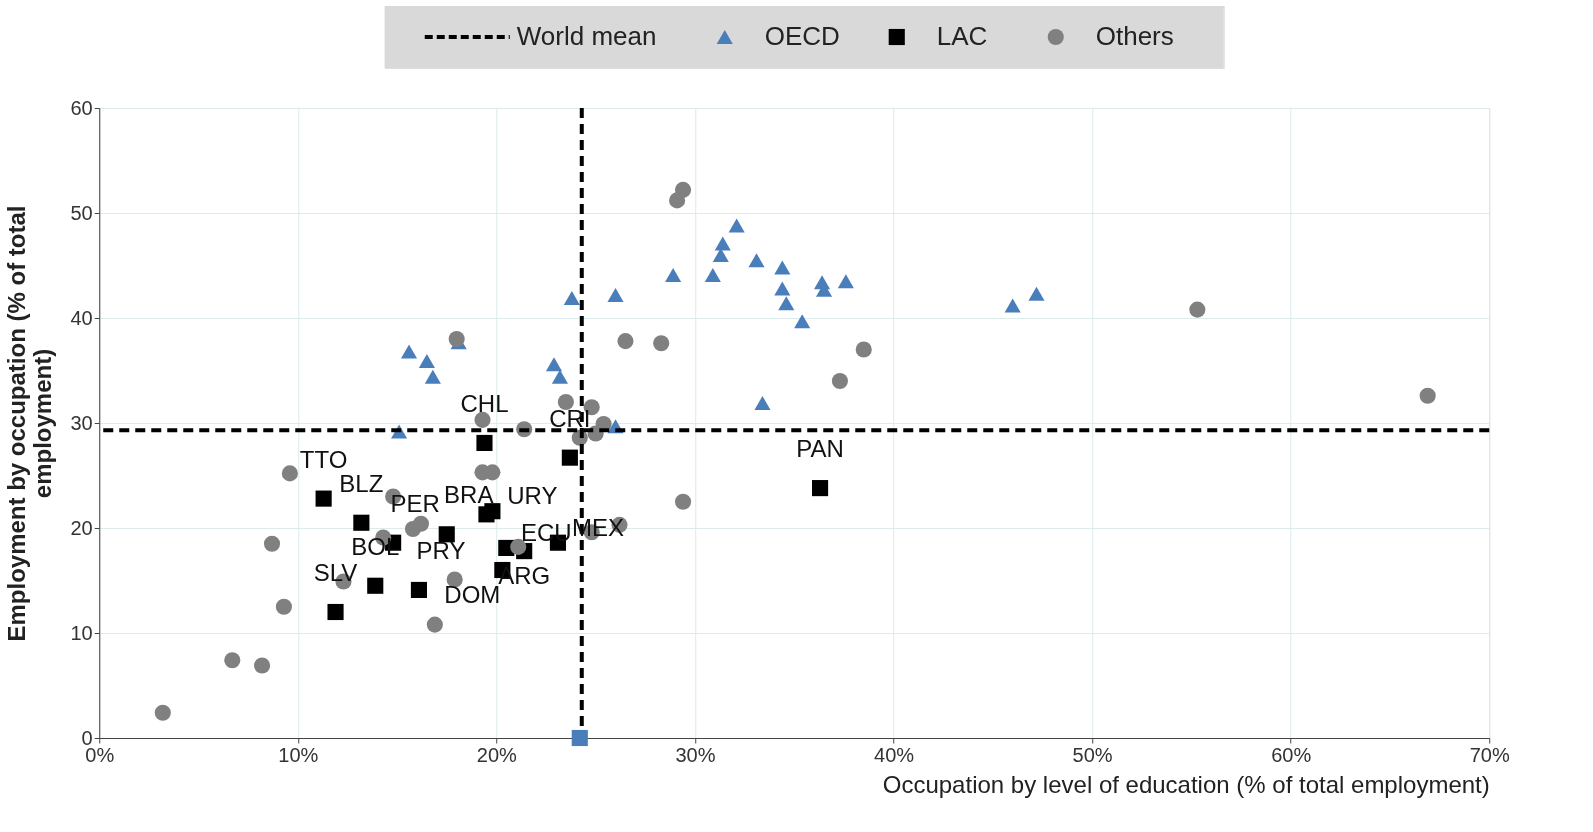 This screenshot has height=832, width=1593. Describe the element at coordinates (962, 36) in the screenshot. I see `legend-label: LAC` at that location.